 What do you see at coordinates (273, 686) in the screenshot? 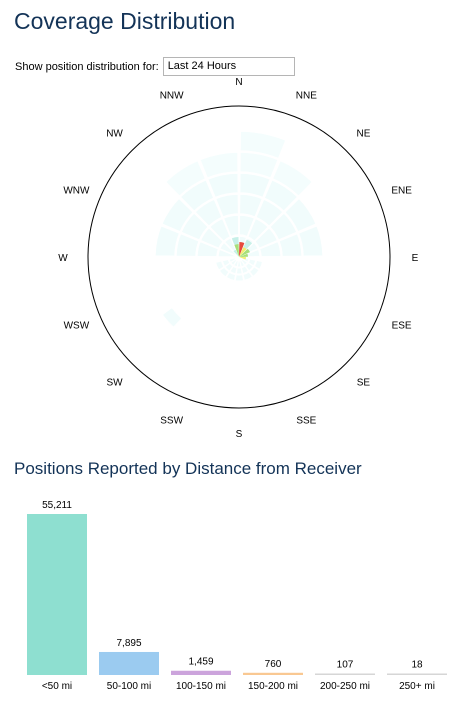
I see `bar-category-label: 150-200 mi` at bounding box center [273, 686].